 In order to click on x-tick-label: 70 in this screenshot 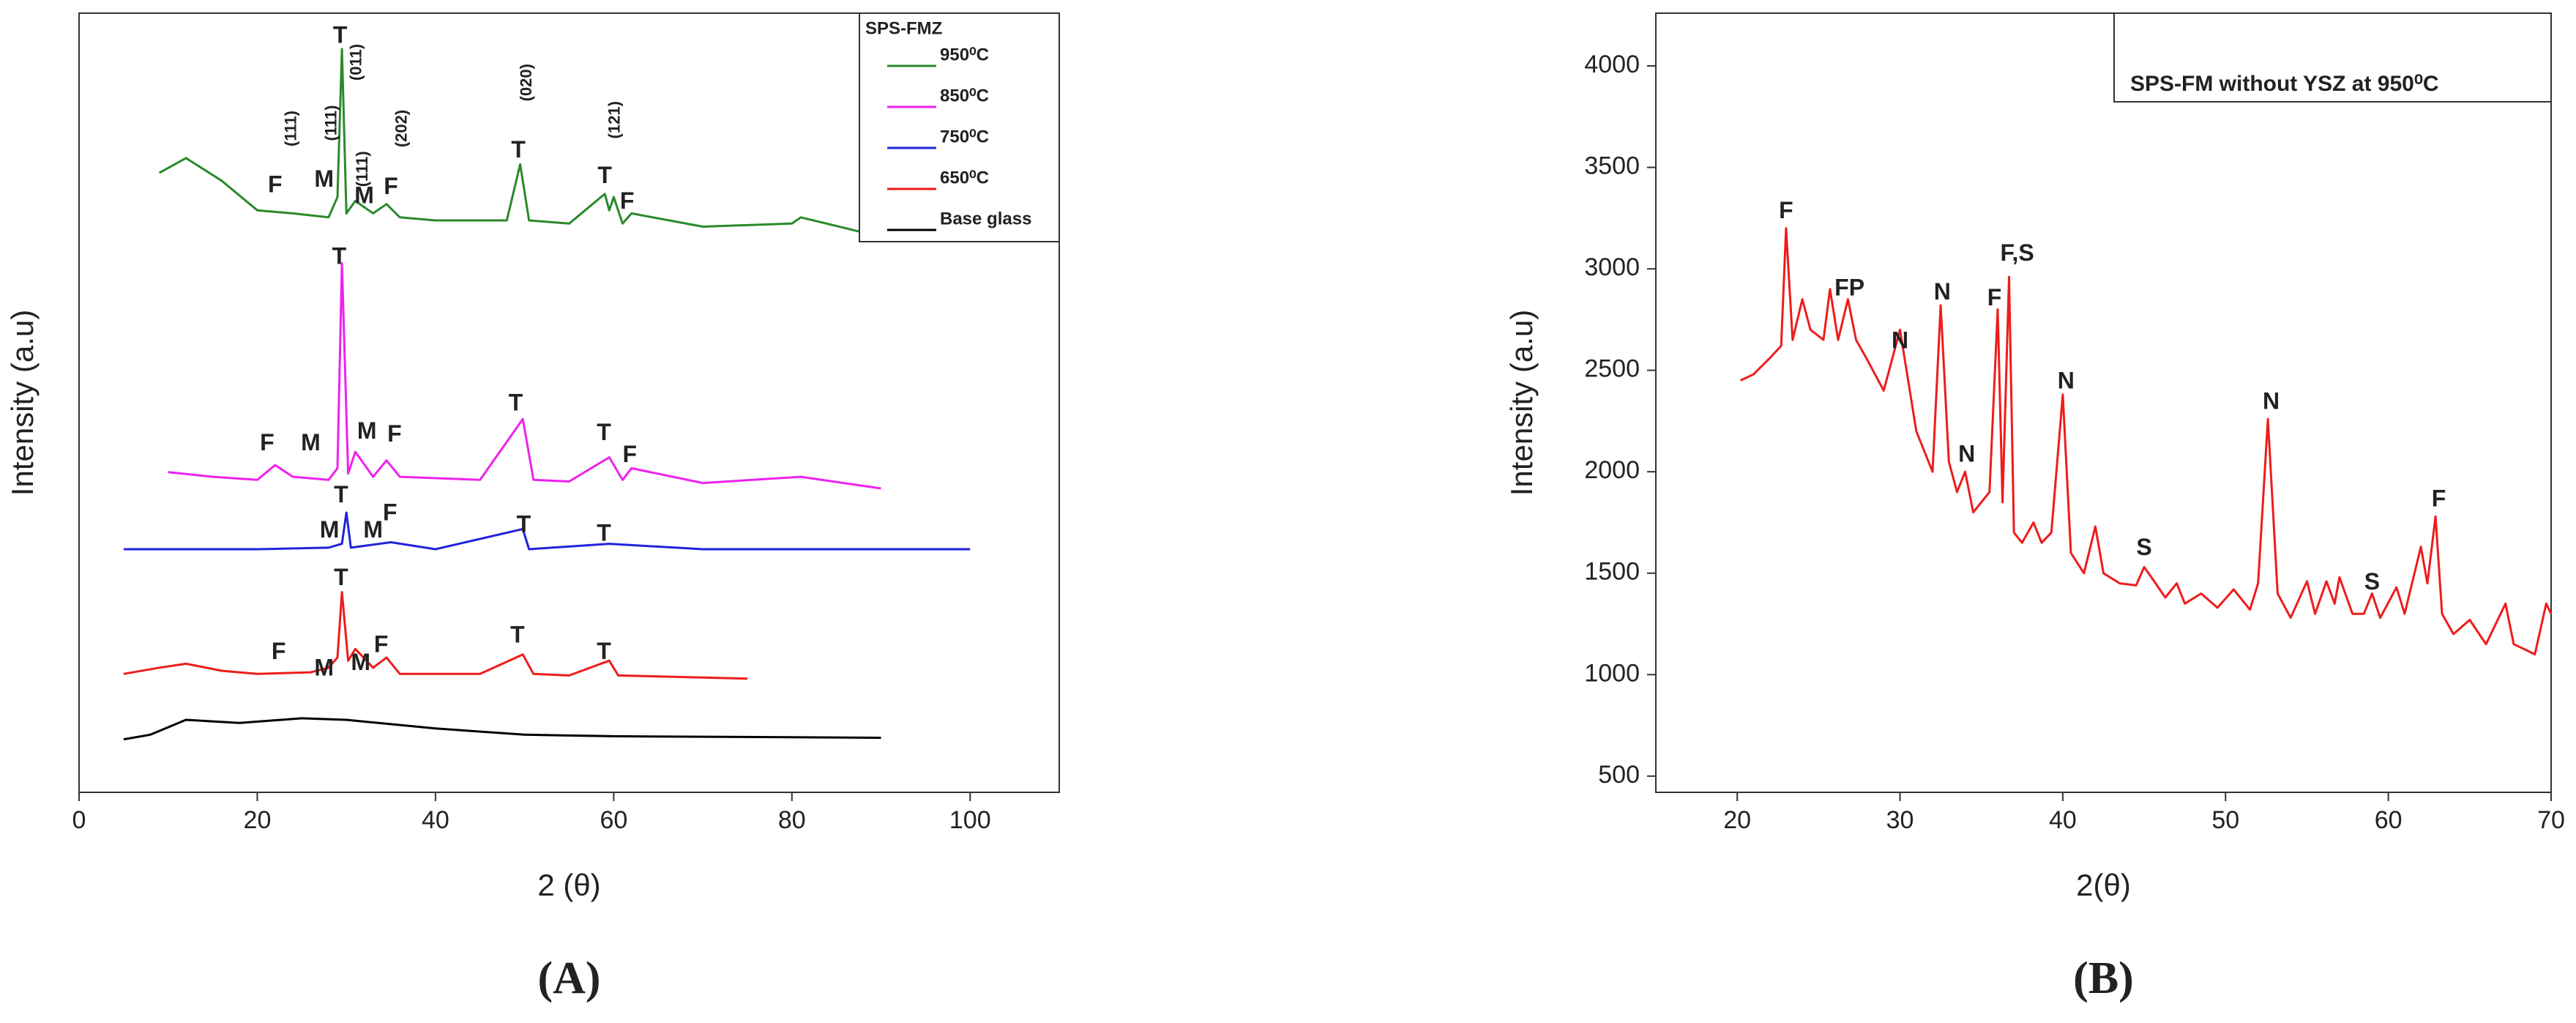, I will do `click(2551, 820)`.